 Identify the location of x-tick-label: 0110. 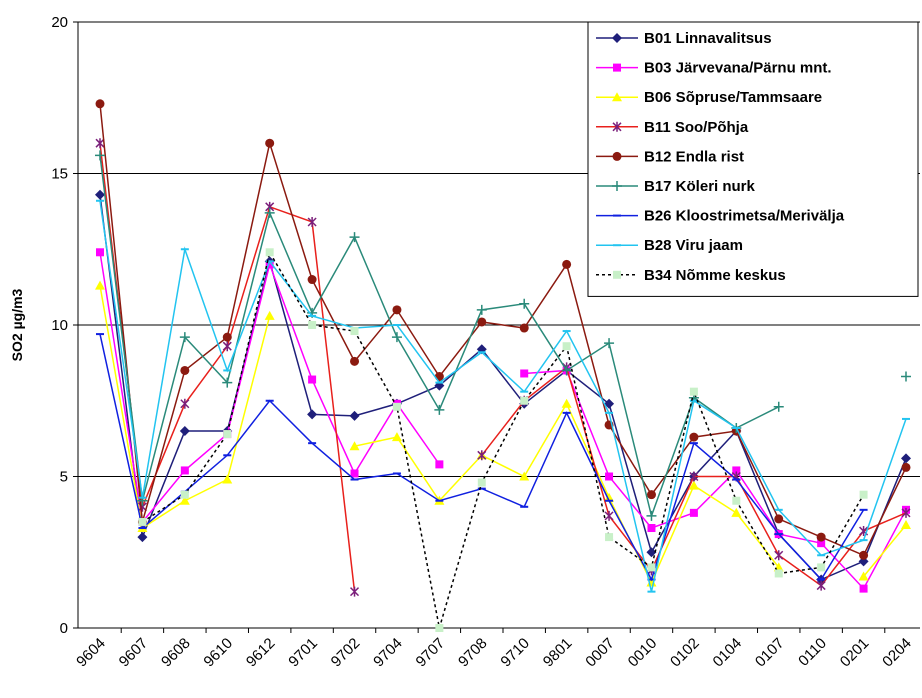
(812, 652).